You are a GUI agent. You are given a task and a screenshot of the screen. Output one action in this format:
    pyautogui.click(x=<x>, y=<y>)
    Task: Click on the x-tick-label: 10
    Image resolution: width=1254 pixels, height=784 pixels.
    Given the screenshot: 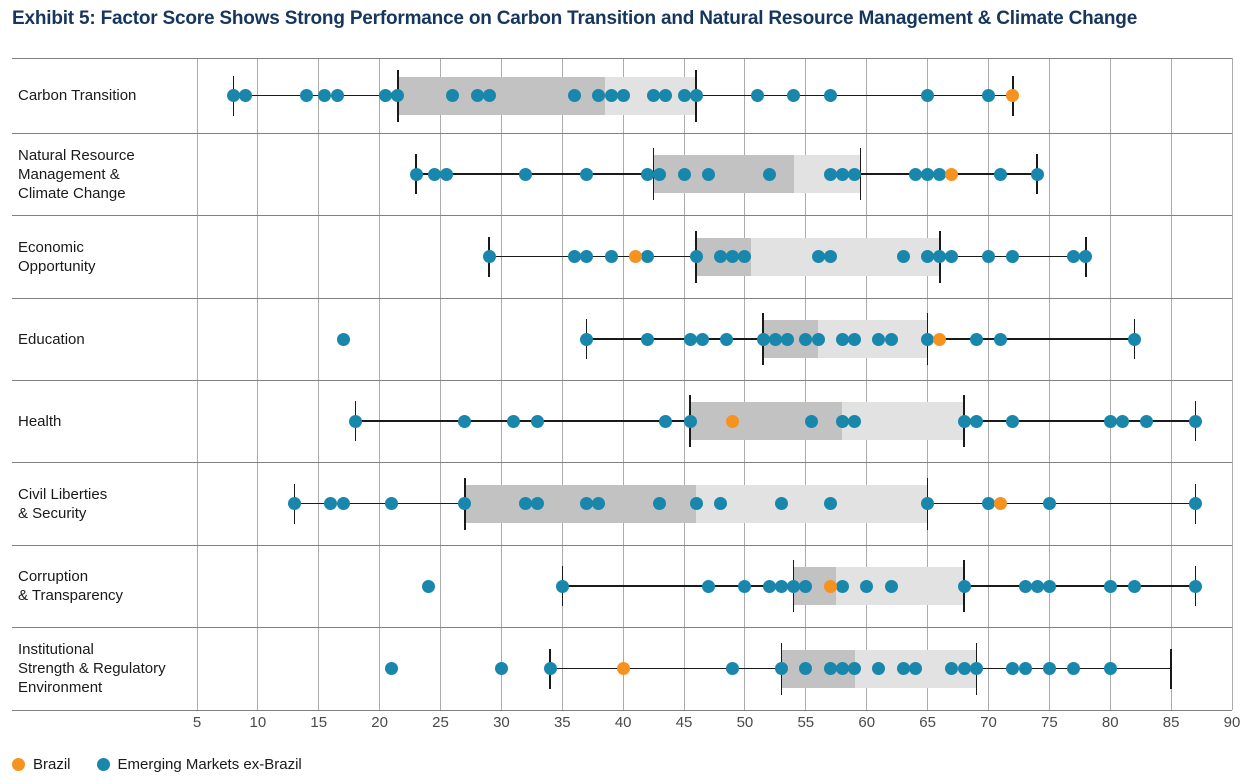 What is the action you would take?
    pyautogui.click(x=258, y=722)
    